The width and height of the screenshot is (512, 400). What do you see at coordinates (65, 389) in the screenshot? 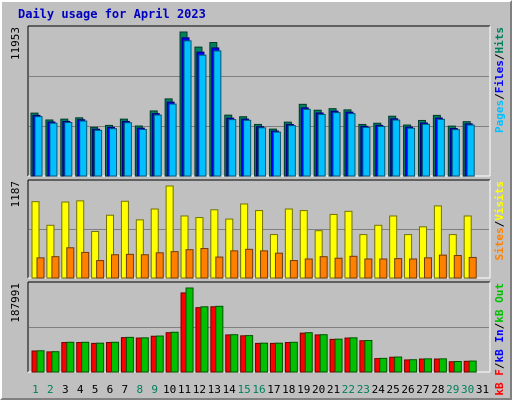
I see `x-tick-label: 3` at bounding box center [65, 389].